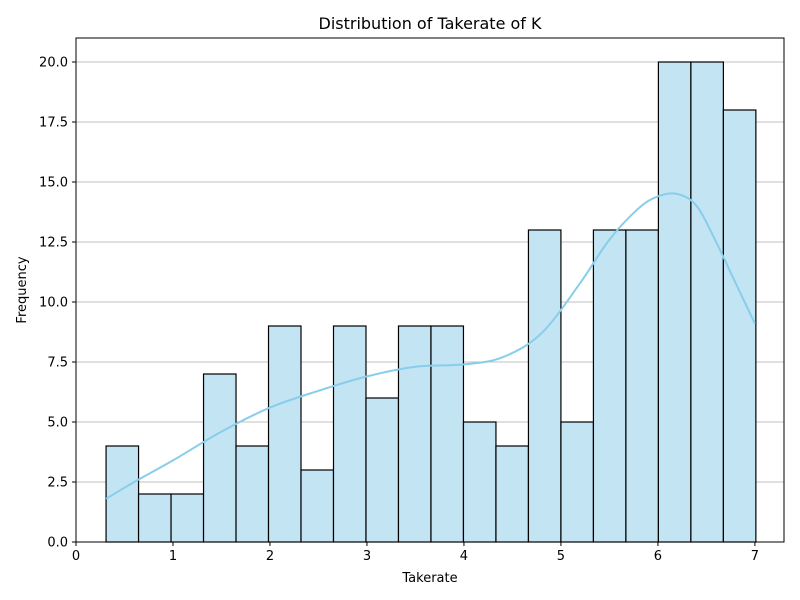  Describe the element at coordinates (53, 243) in the screenshot. I see `y-tick-label: 12.5` at that location.